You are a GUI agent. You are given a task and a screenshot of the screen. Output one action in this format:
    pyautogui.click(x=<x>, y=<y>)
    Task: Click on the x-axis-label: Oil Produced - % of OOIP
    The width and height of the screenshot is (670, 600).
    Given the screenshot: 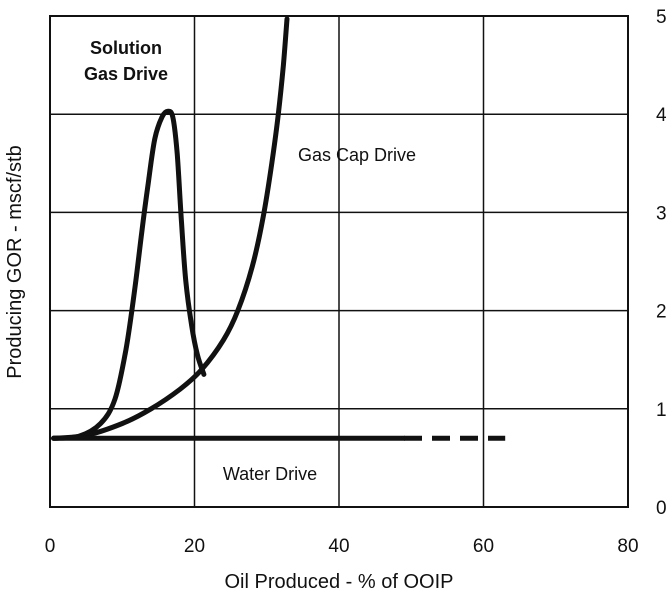 What is the action you would take?
    pyautogui.click(x=339, y=582)
    